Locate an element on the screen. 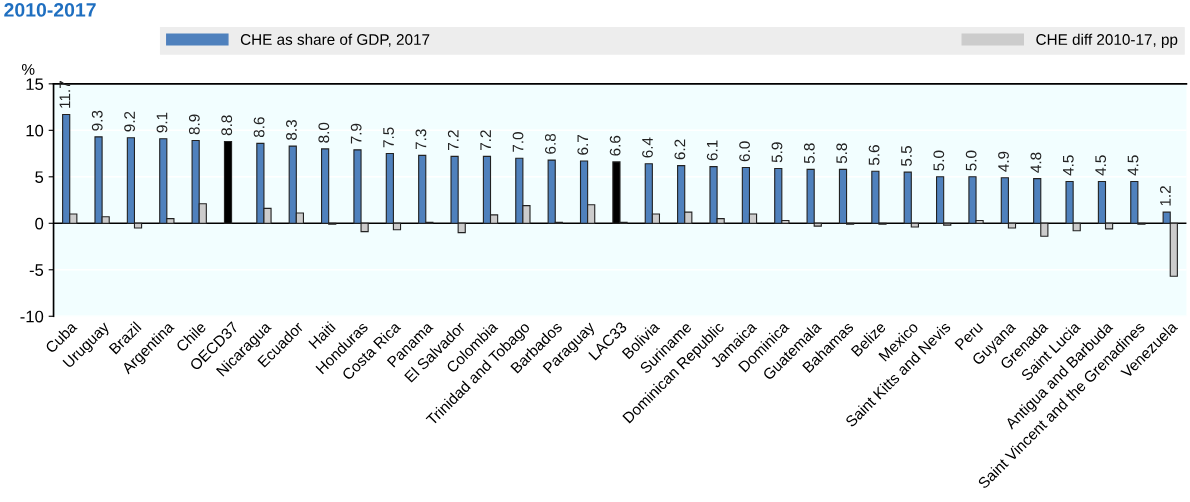  data-label: 8.8 is located at coordinates (227, 125).